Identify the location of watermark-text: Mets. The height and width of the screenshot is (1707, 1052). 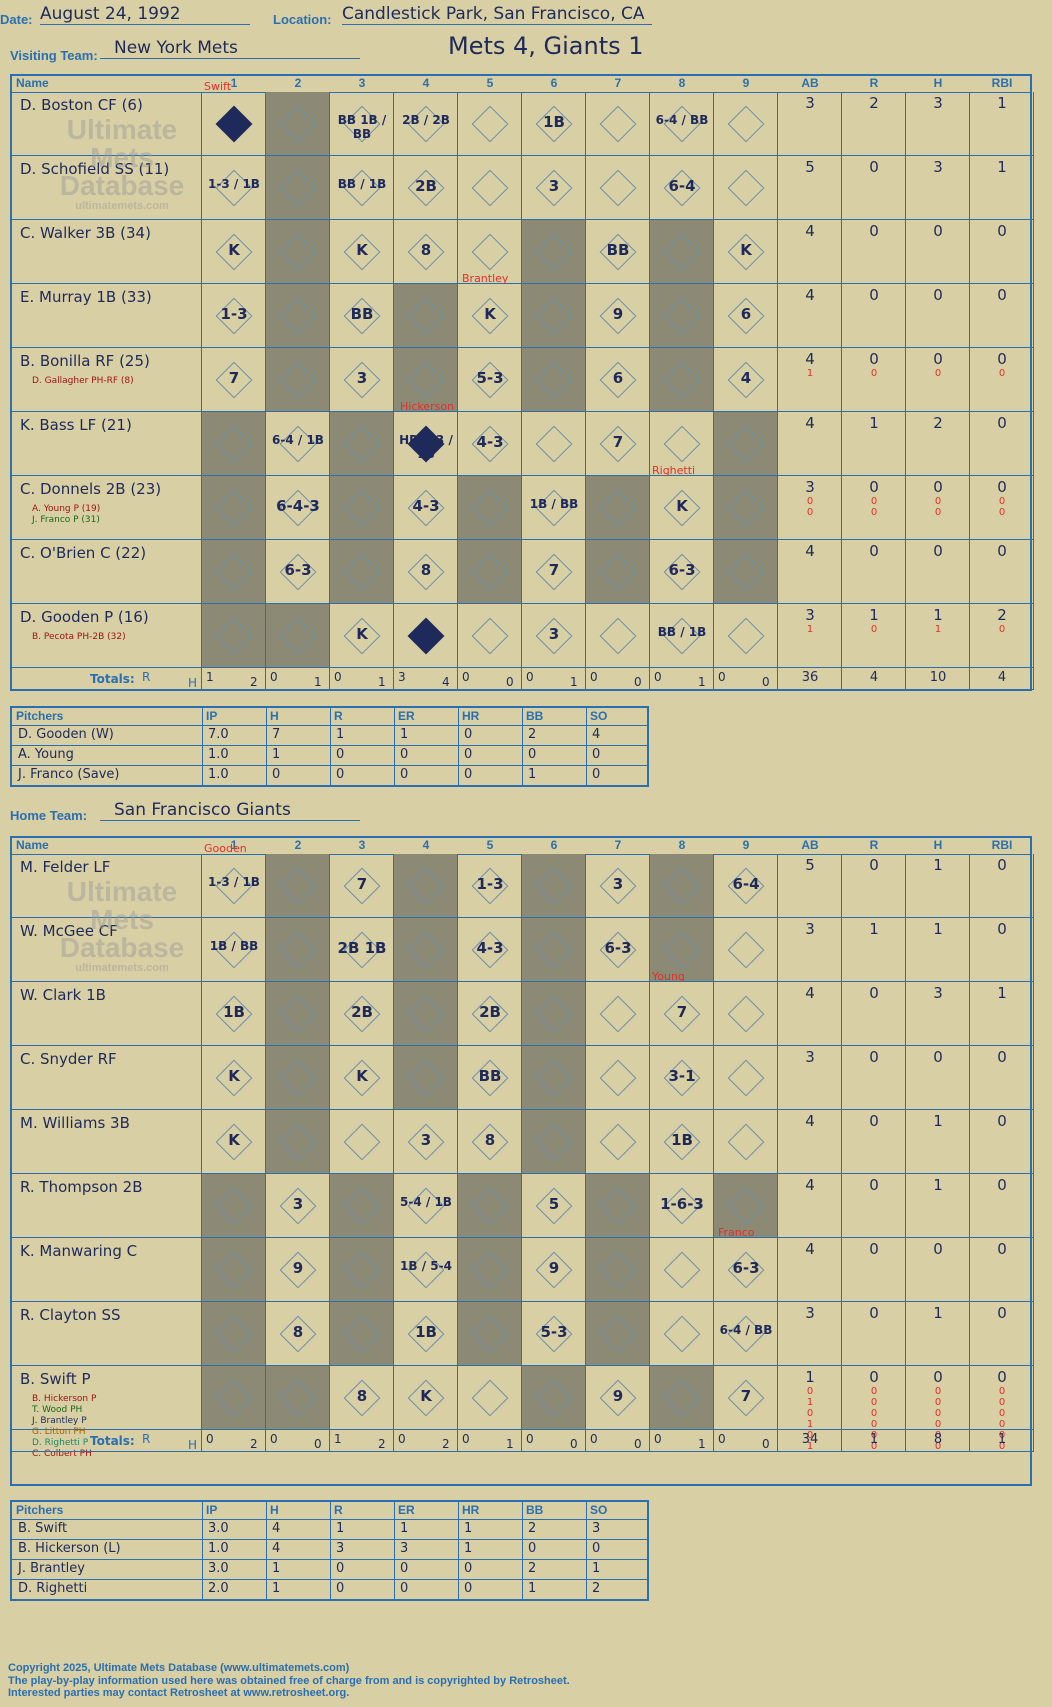
(122, 919).